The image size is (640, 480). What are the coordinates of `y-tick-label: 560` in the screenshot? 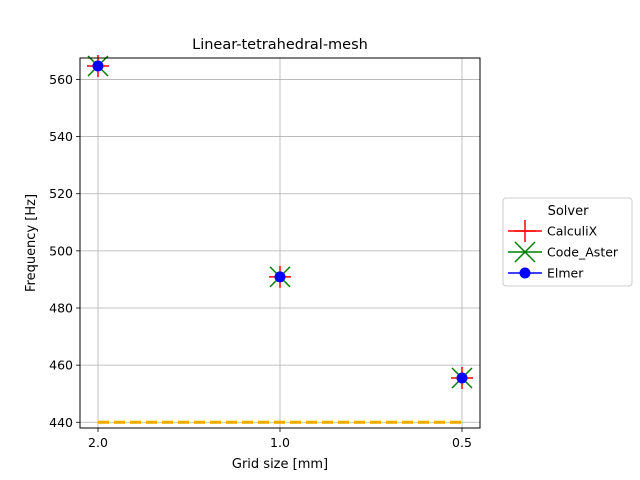 It's located at (61, 79).